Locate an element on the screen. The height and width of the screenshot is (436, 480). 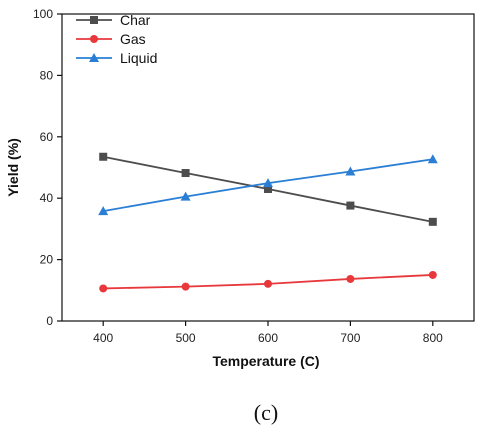
x-axis-title: Temperature (C) is located at coordinates (265, 361).